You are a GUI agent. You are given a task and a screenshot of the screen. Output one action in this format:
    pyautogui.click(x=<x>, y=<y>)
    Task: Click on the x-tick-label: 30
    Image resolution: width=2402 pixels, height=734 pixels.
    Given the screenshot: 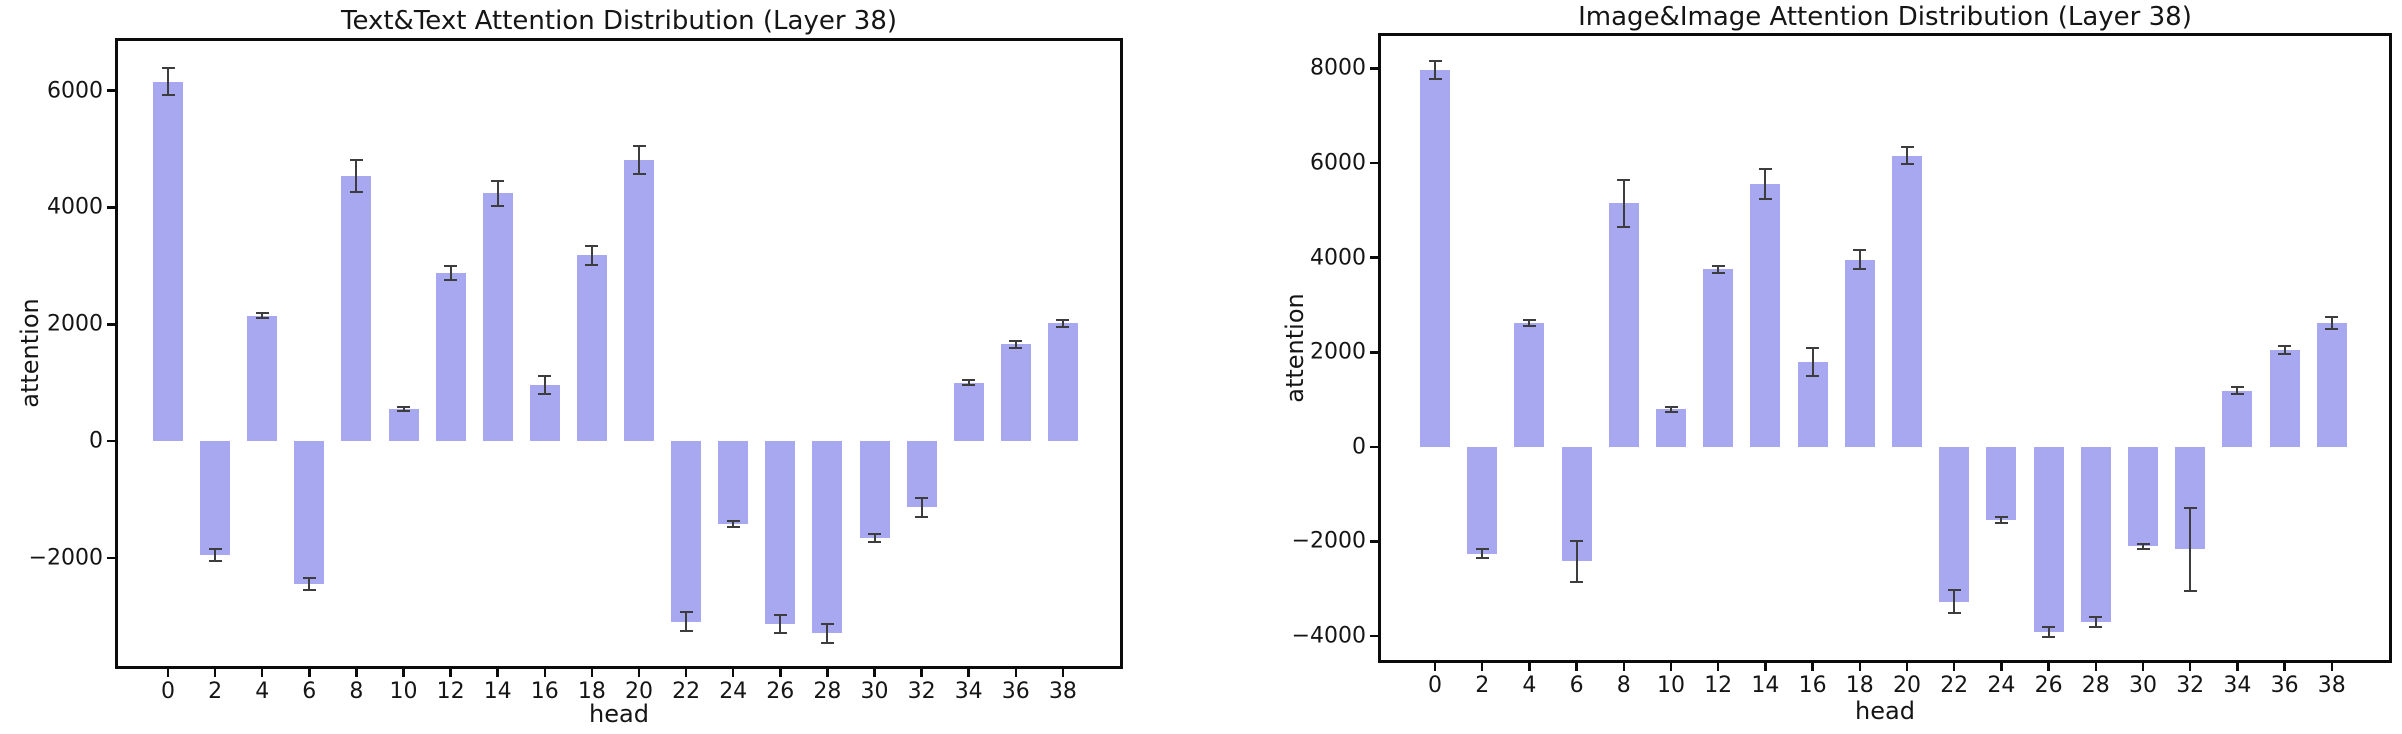 What is the action you would take?
    pyautogui.click(x=2143, y=685)
    